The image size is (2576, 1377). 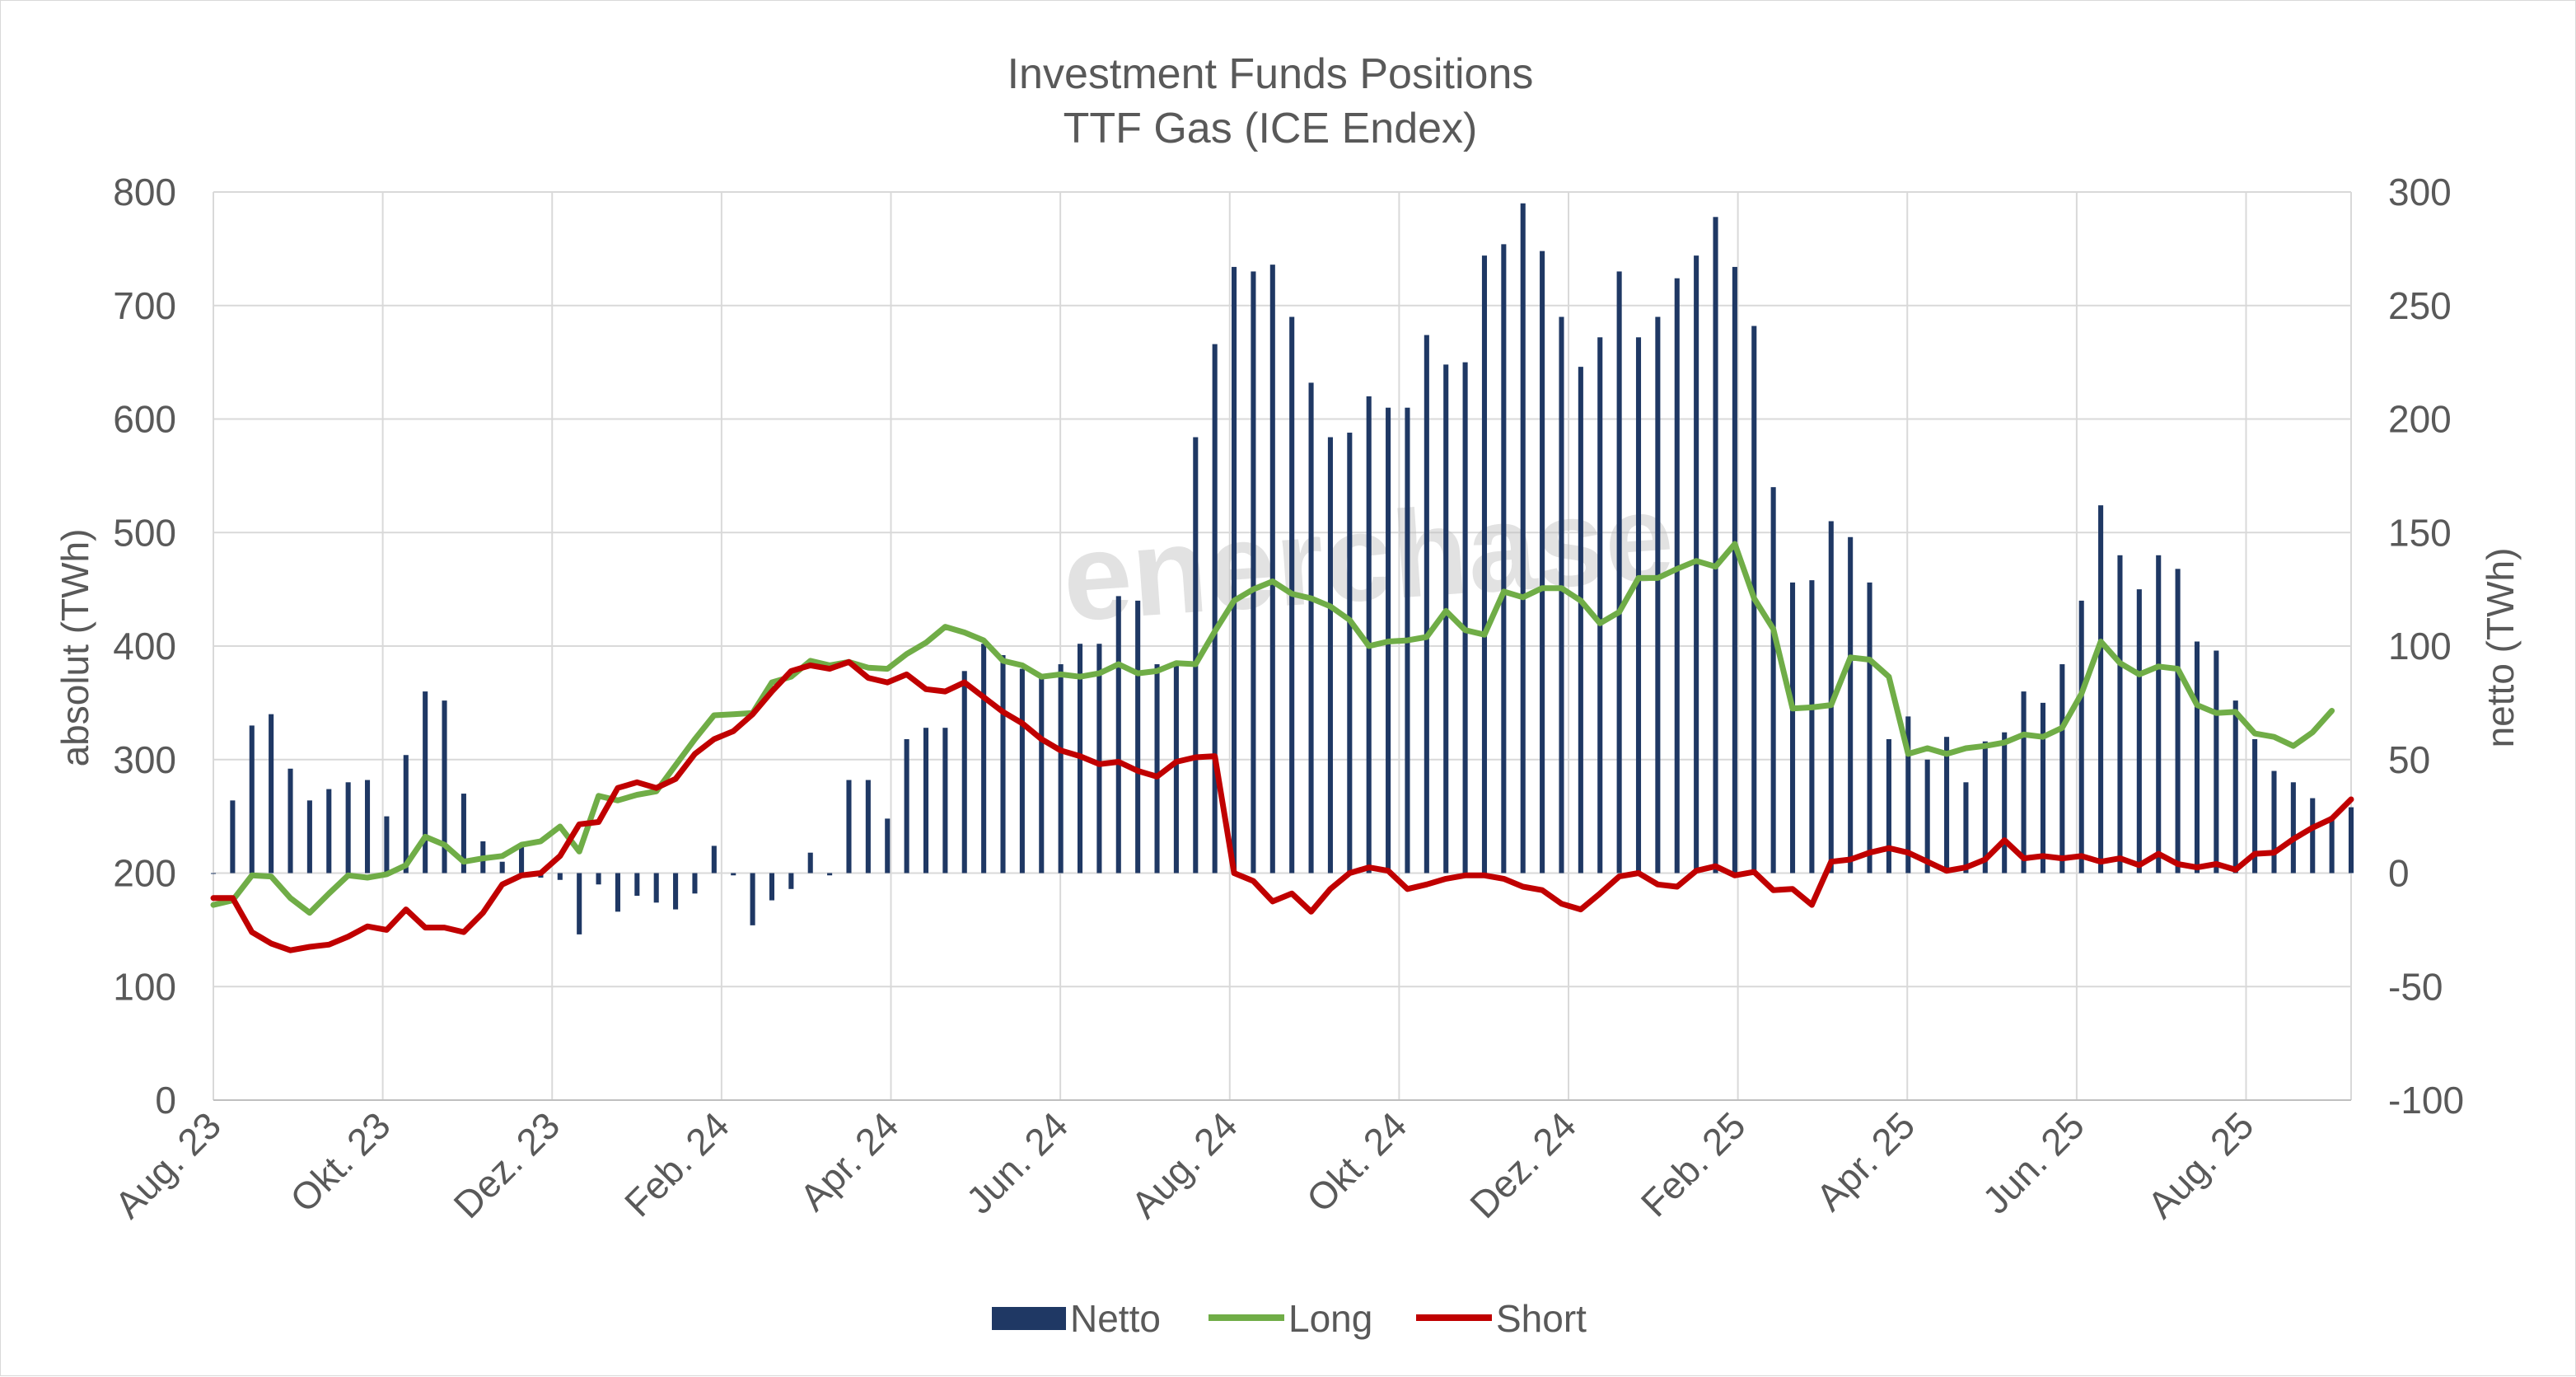 What do you see at coordinates (1184, 1164) in the screenshot?
I see `x-tick-label: Aug. 24` at bounding box center [1184, 1164].